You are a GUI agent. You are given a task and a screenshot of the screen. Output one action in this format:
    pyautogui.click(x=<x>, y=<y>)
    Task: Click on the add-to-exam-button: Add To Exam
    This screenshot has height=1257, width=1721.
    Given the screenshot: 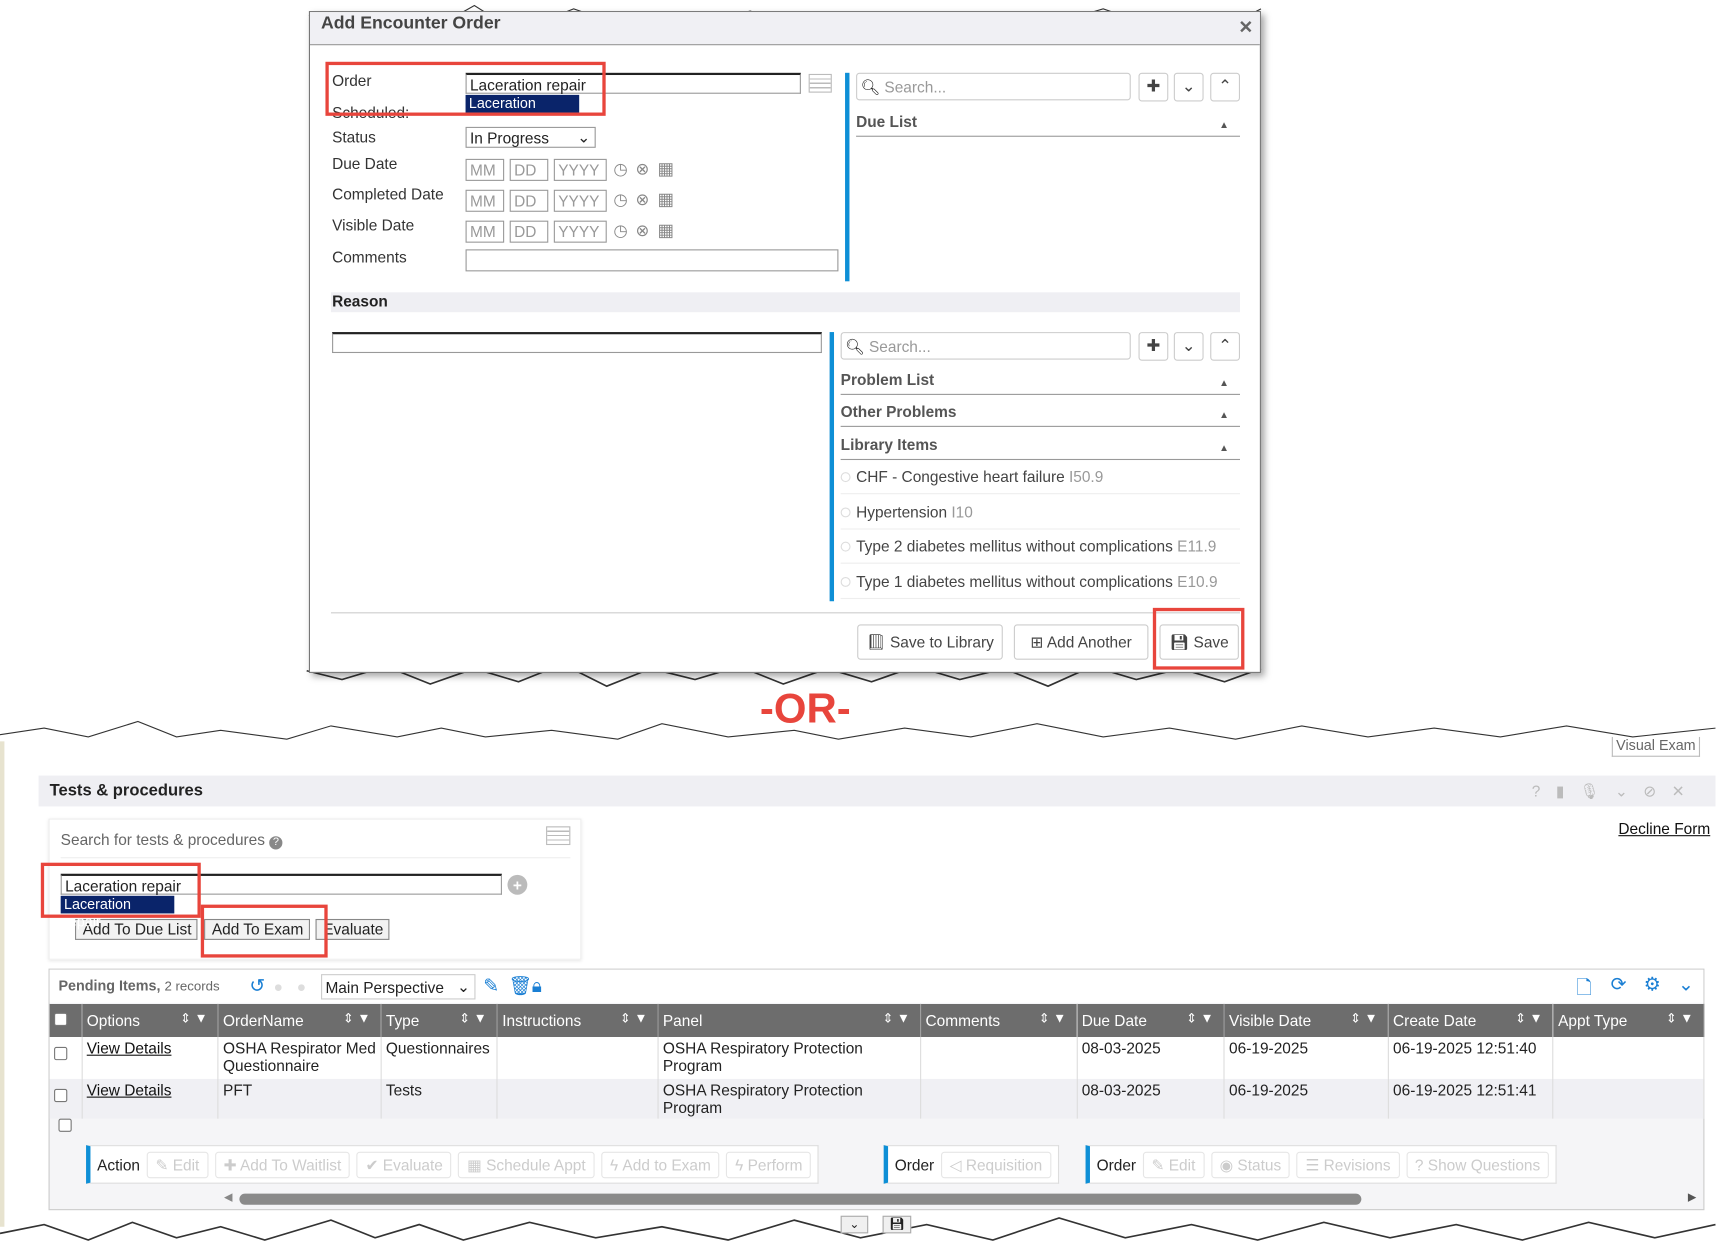 What is the action you would take?
    pyautogui.click(x=257, y=929)
    